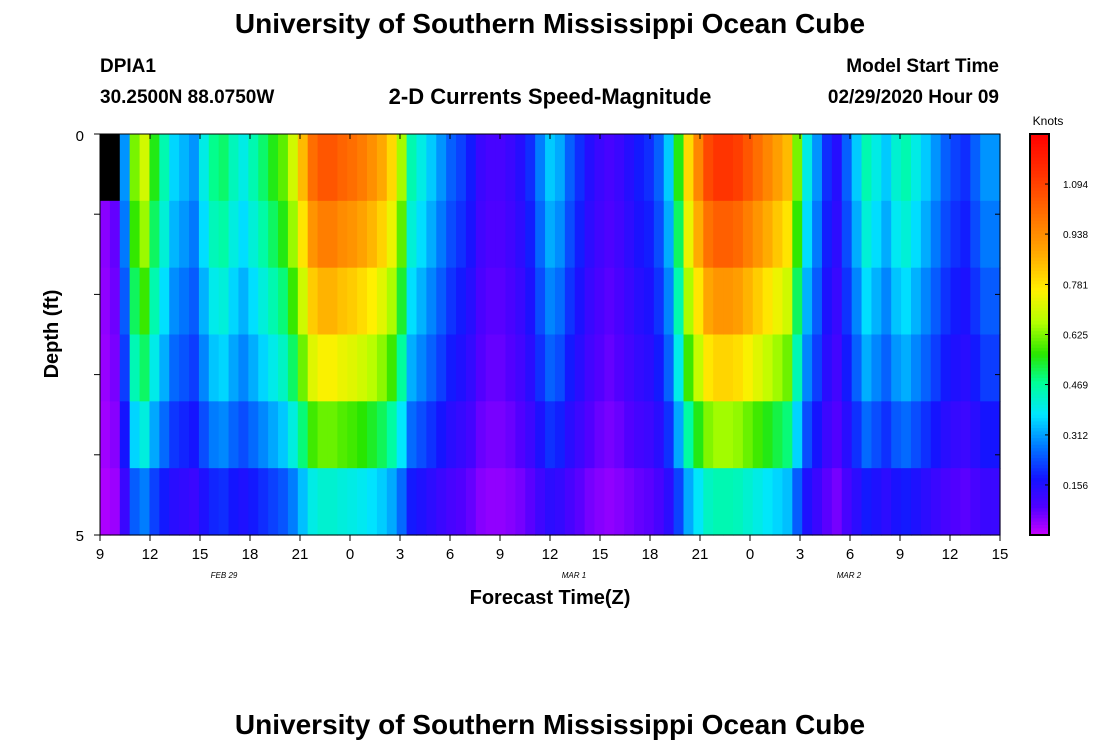  I want to click on x-tick-label: 12, so click(150, 554).